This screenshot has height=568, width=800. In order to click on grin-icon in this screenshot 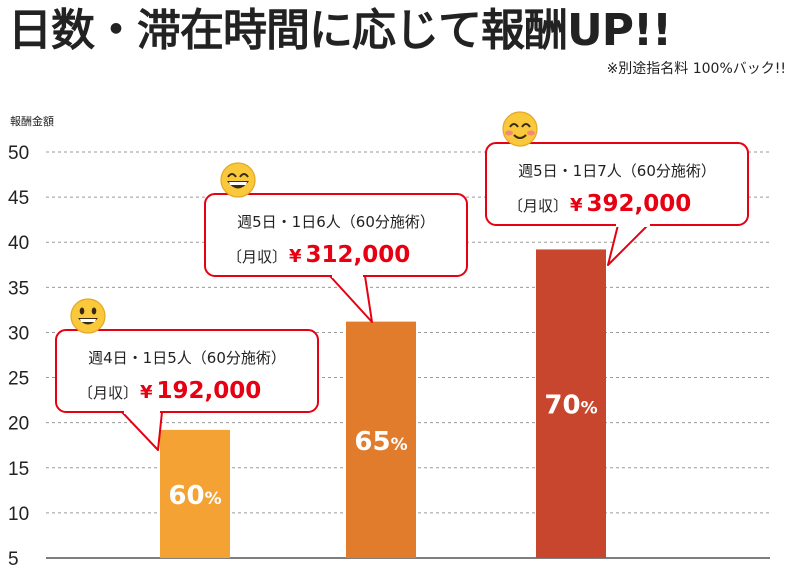, I will do `click(88, 316)`.